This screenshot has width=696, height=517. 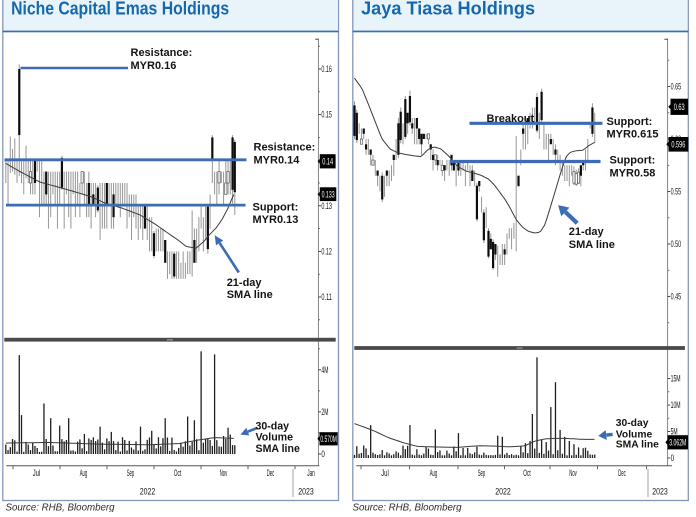 What do you see at coordinates (277, 160) in the screenshot?
I see `svg-text: MYR0.14` at bounding box center [277, 160].